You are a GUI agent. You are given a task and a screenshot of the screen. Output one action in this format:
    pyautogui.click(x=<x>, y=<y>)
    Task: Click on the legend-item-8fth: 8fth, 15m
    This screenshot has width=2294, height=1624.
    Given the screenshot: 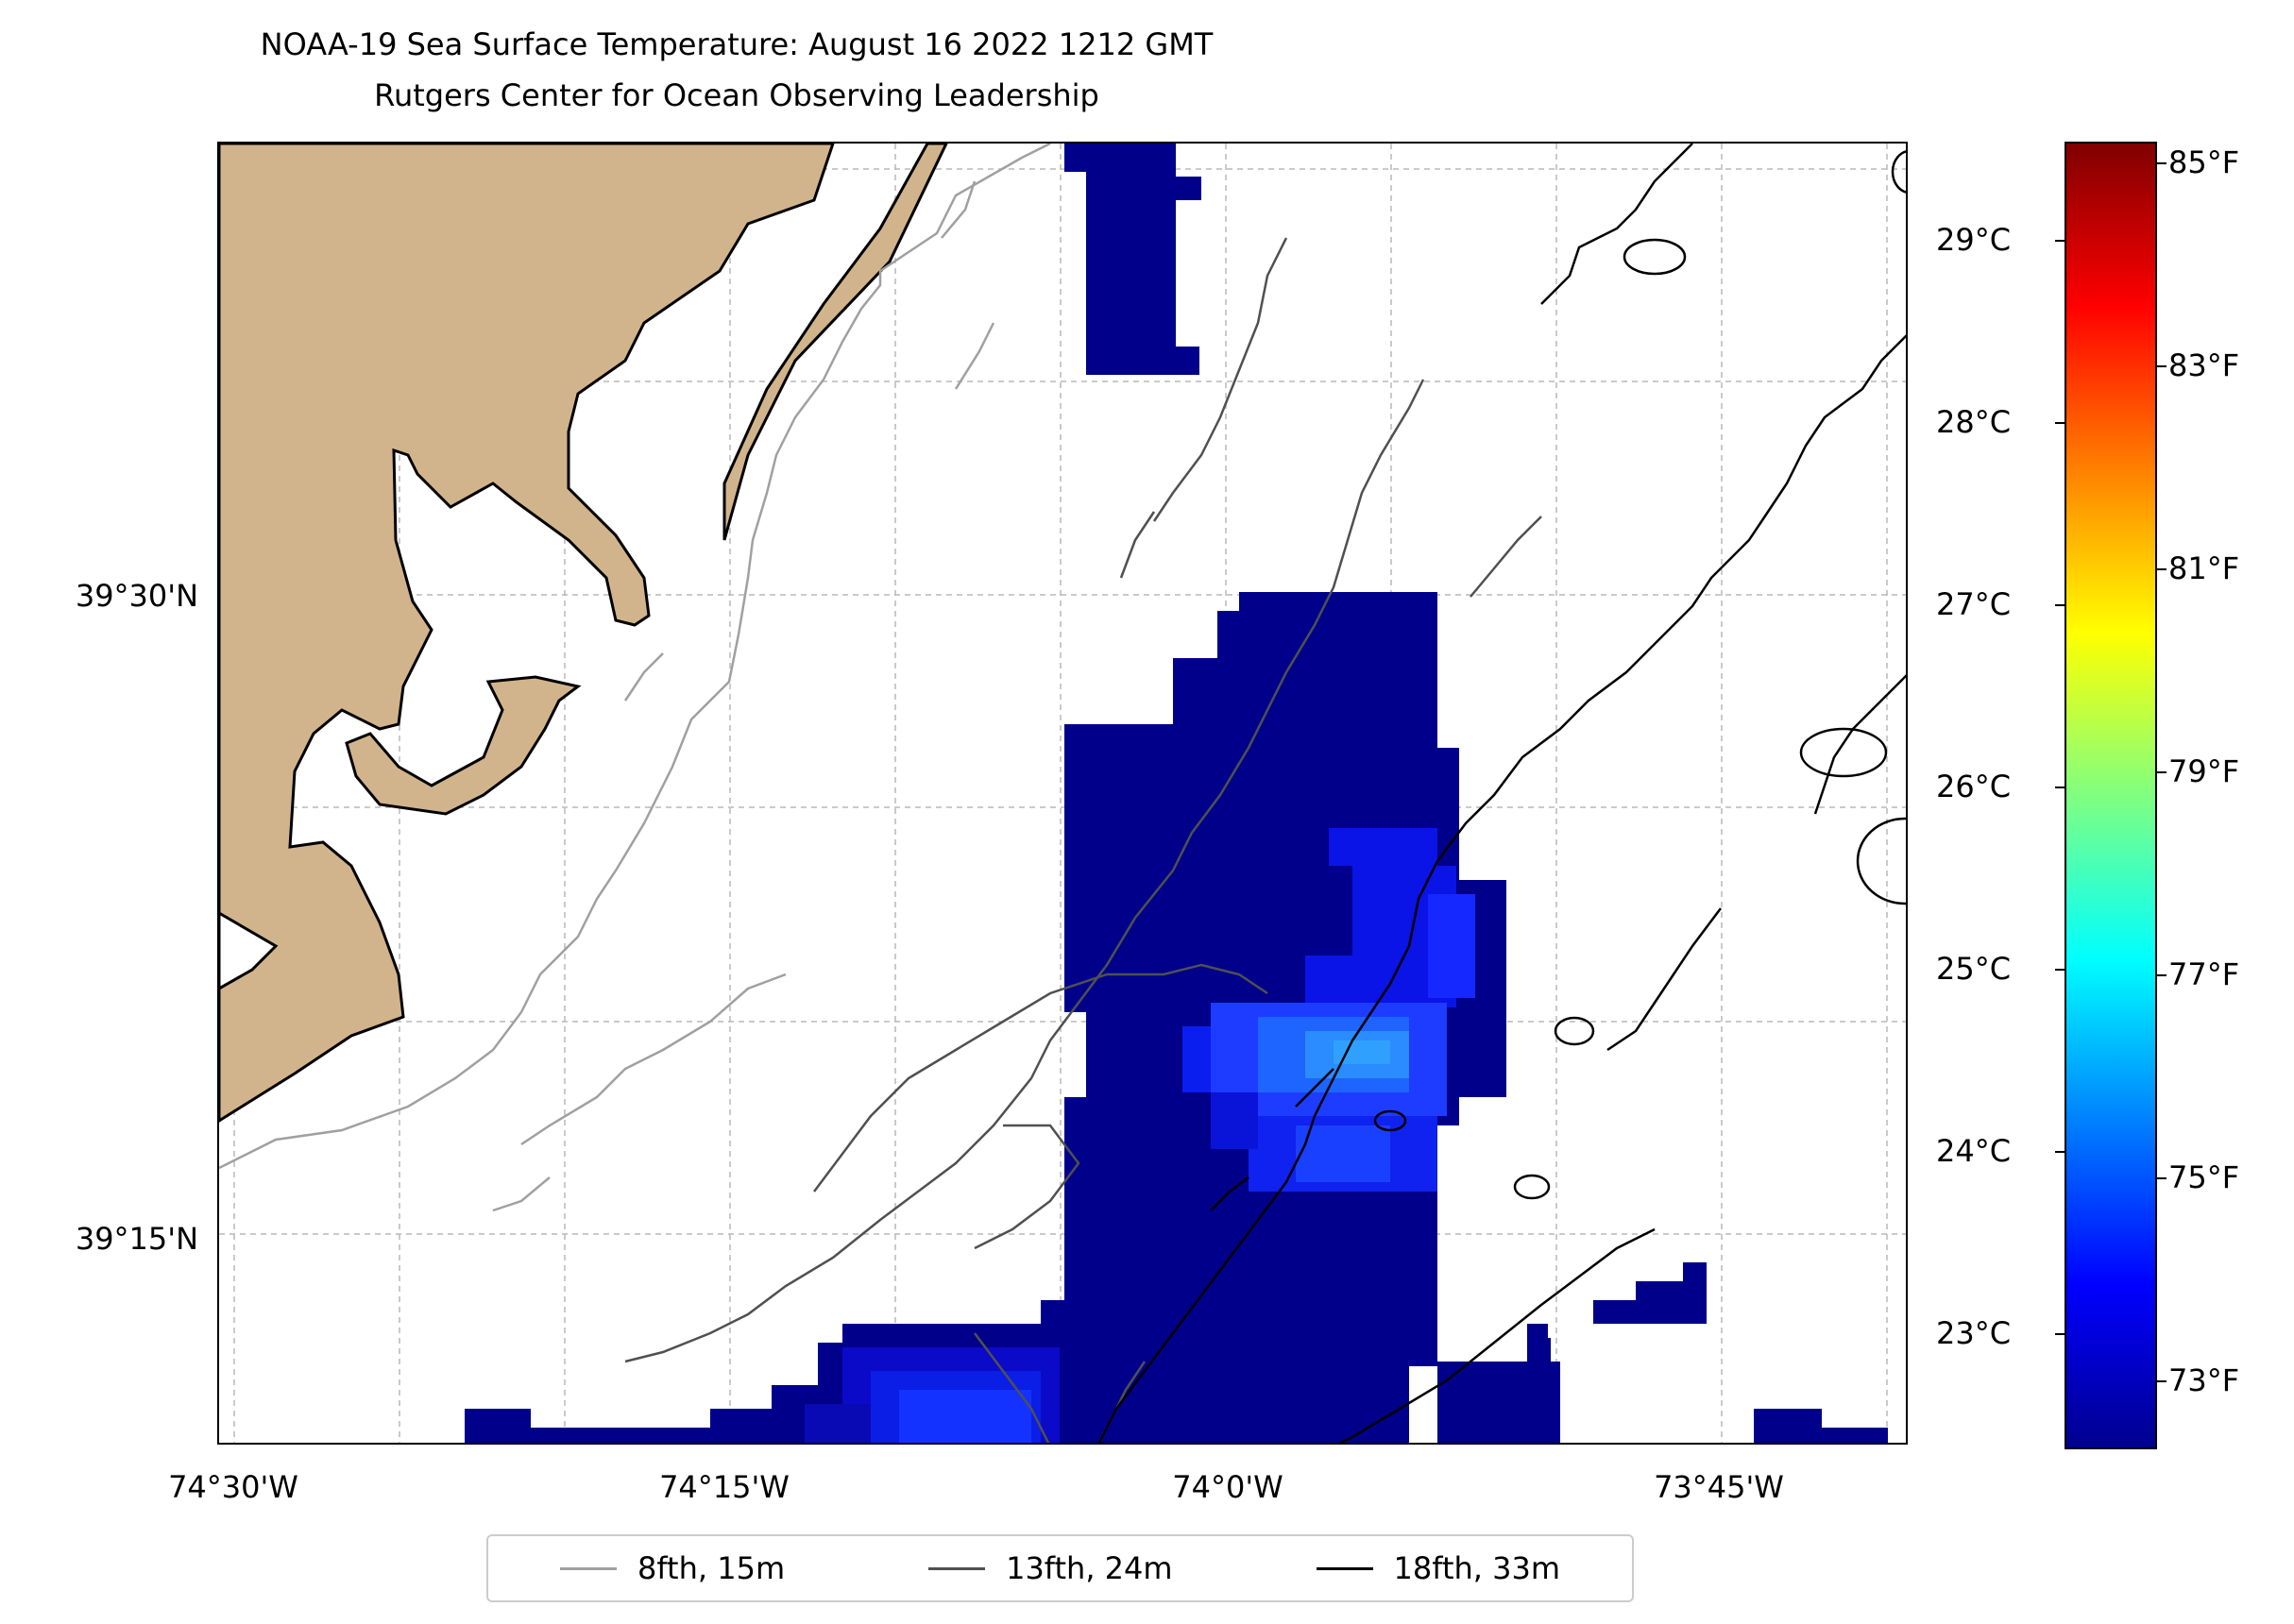 What is the action you would take?
    pyautogui.click(x=672, y=1568)
    